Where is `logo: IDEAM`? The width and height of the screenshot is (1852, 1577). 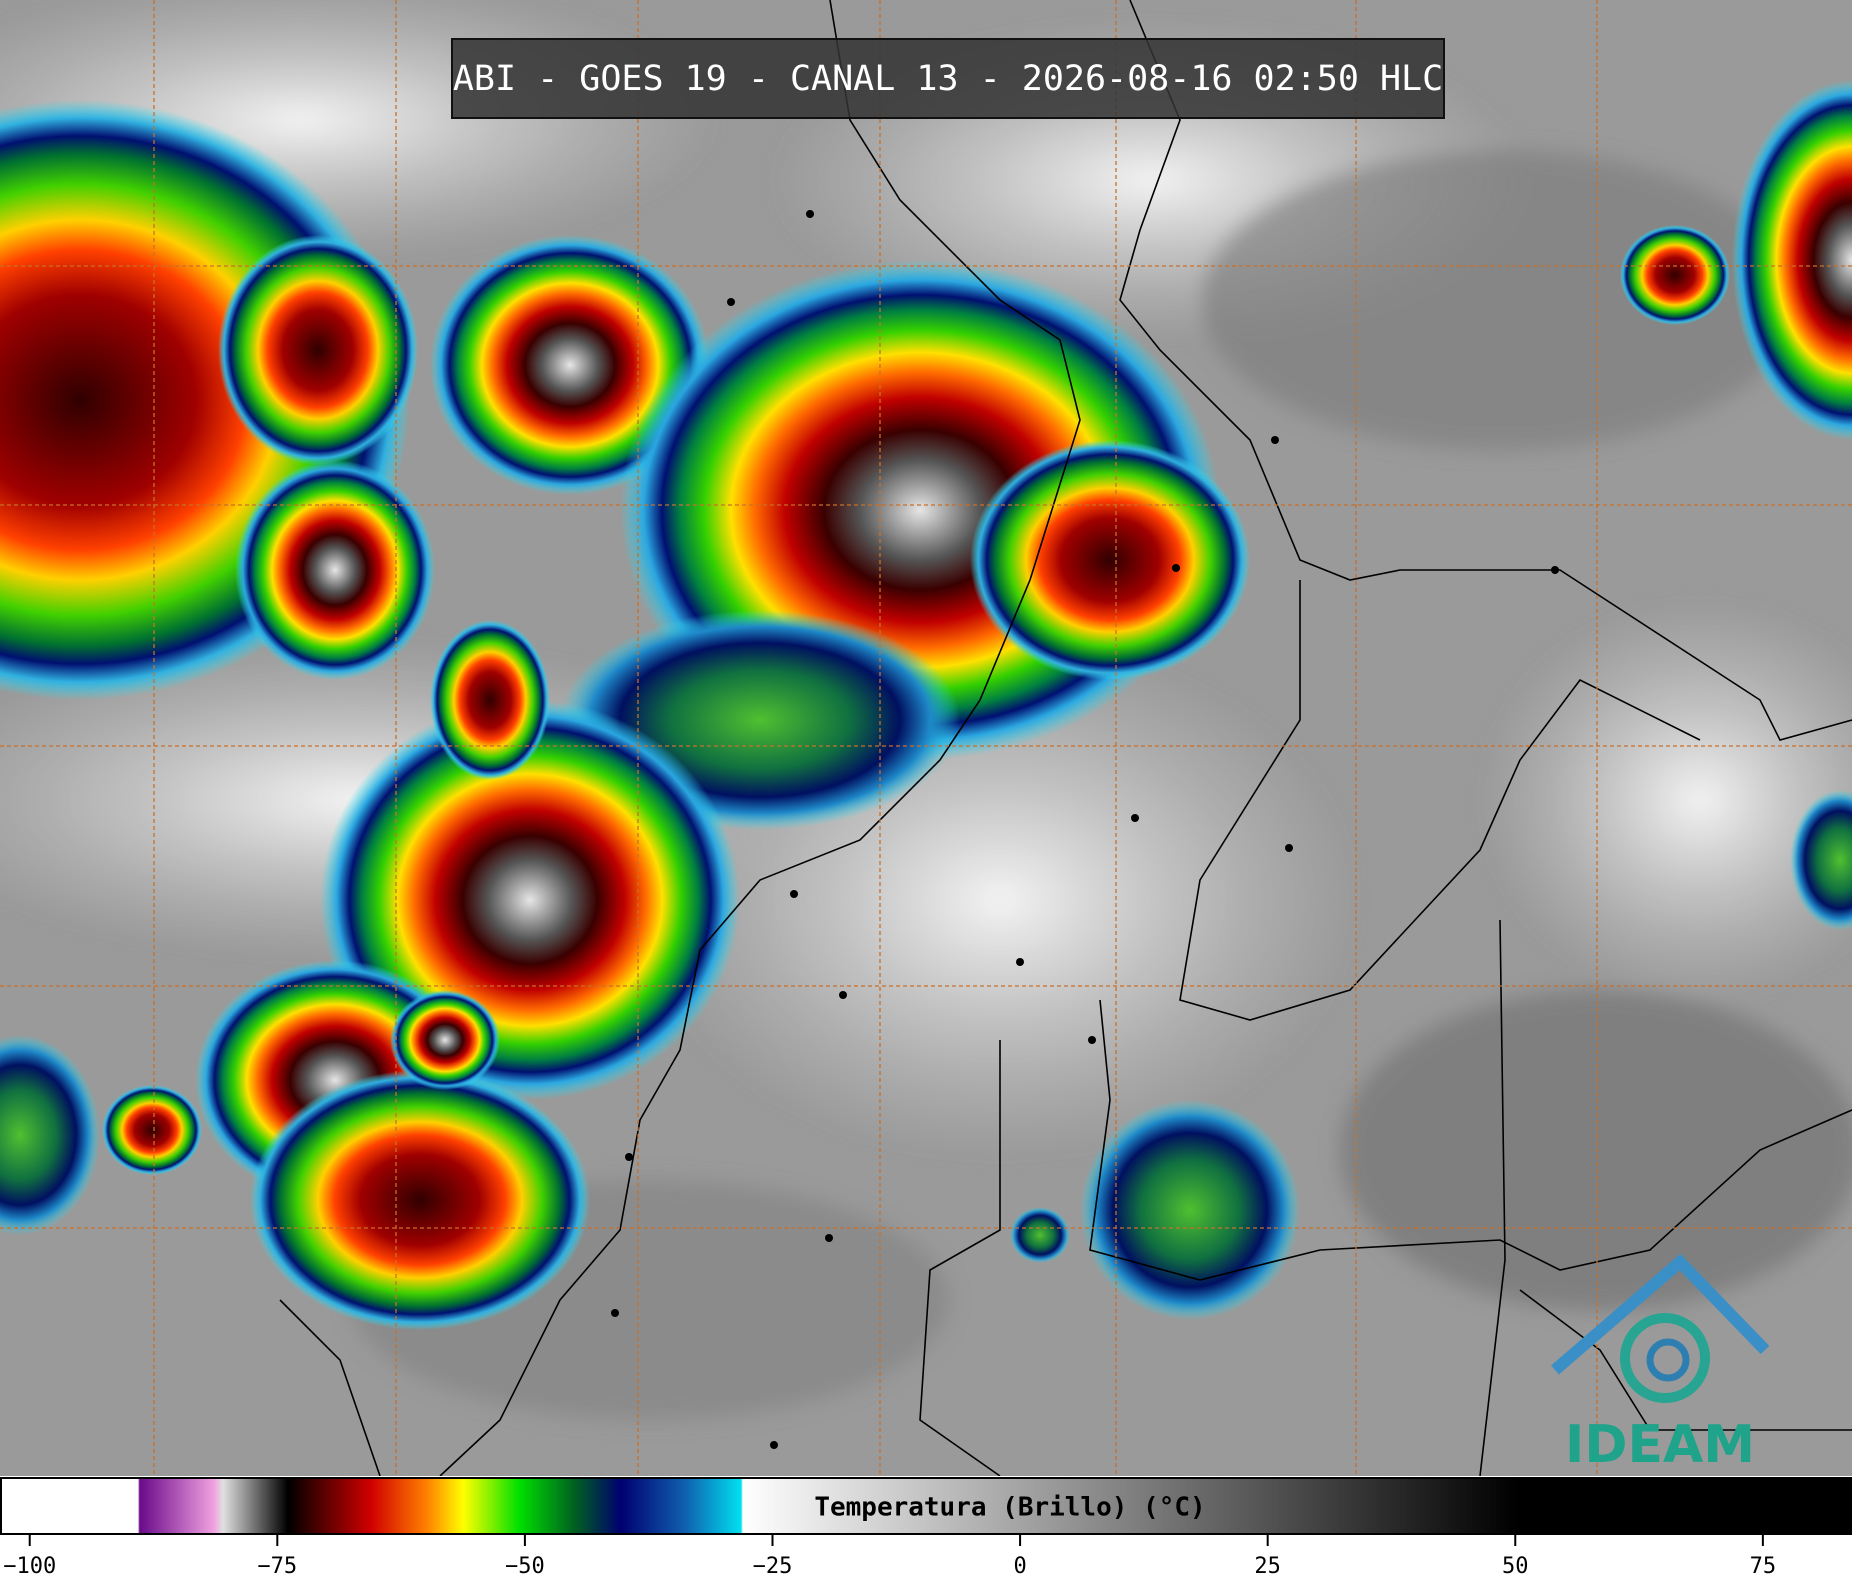
logo: IDEAM is located at coordinates (1660, 1364).